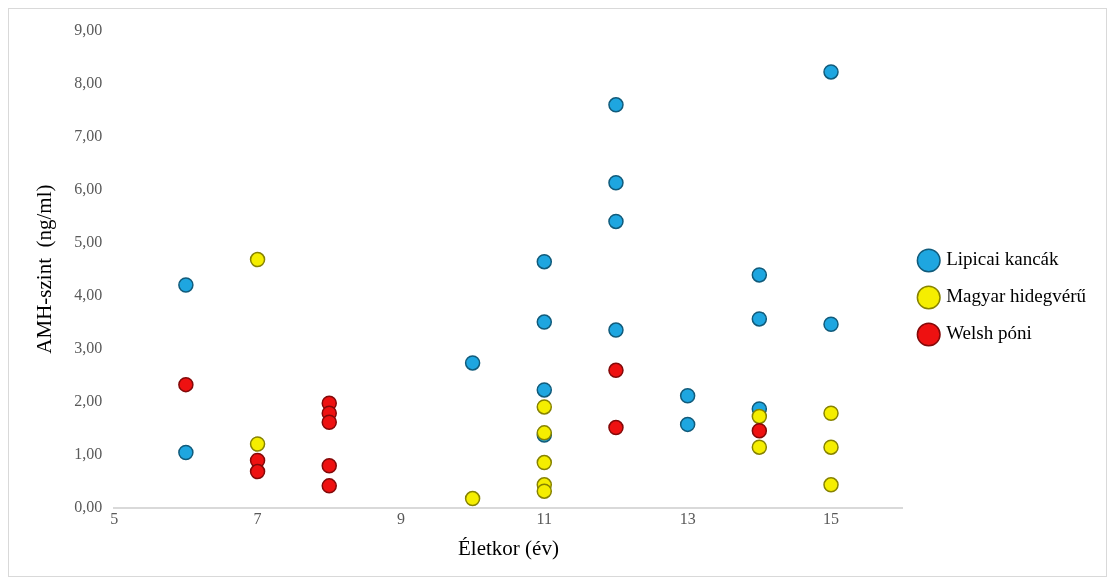  Describe the element at coordinates (508, 547) in the screenshot. I see `x-axis-title: Életkor (év)` at that location.